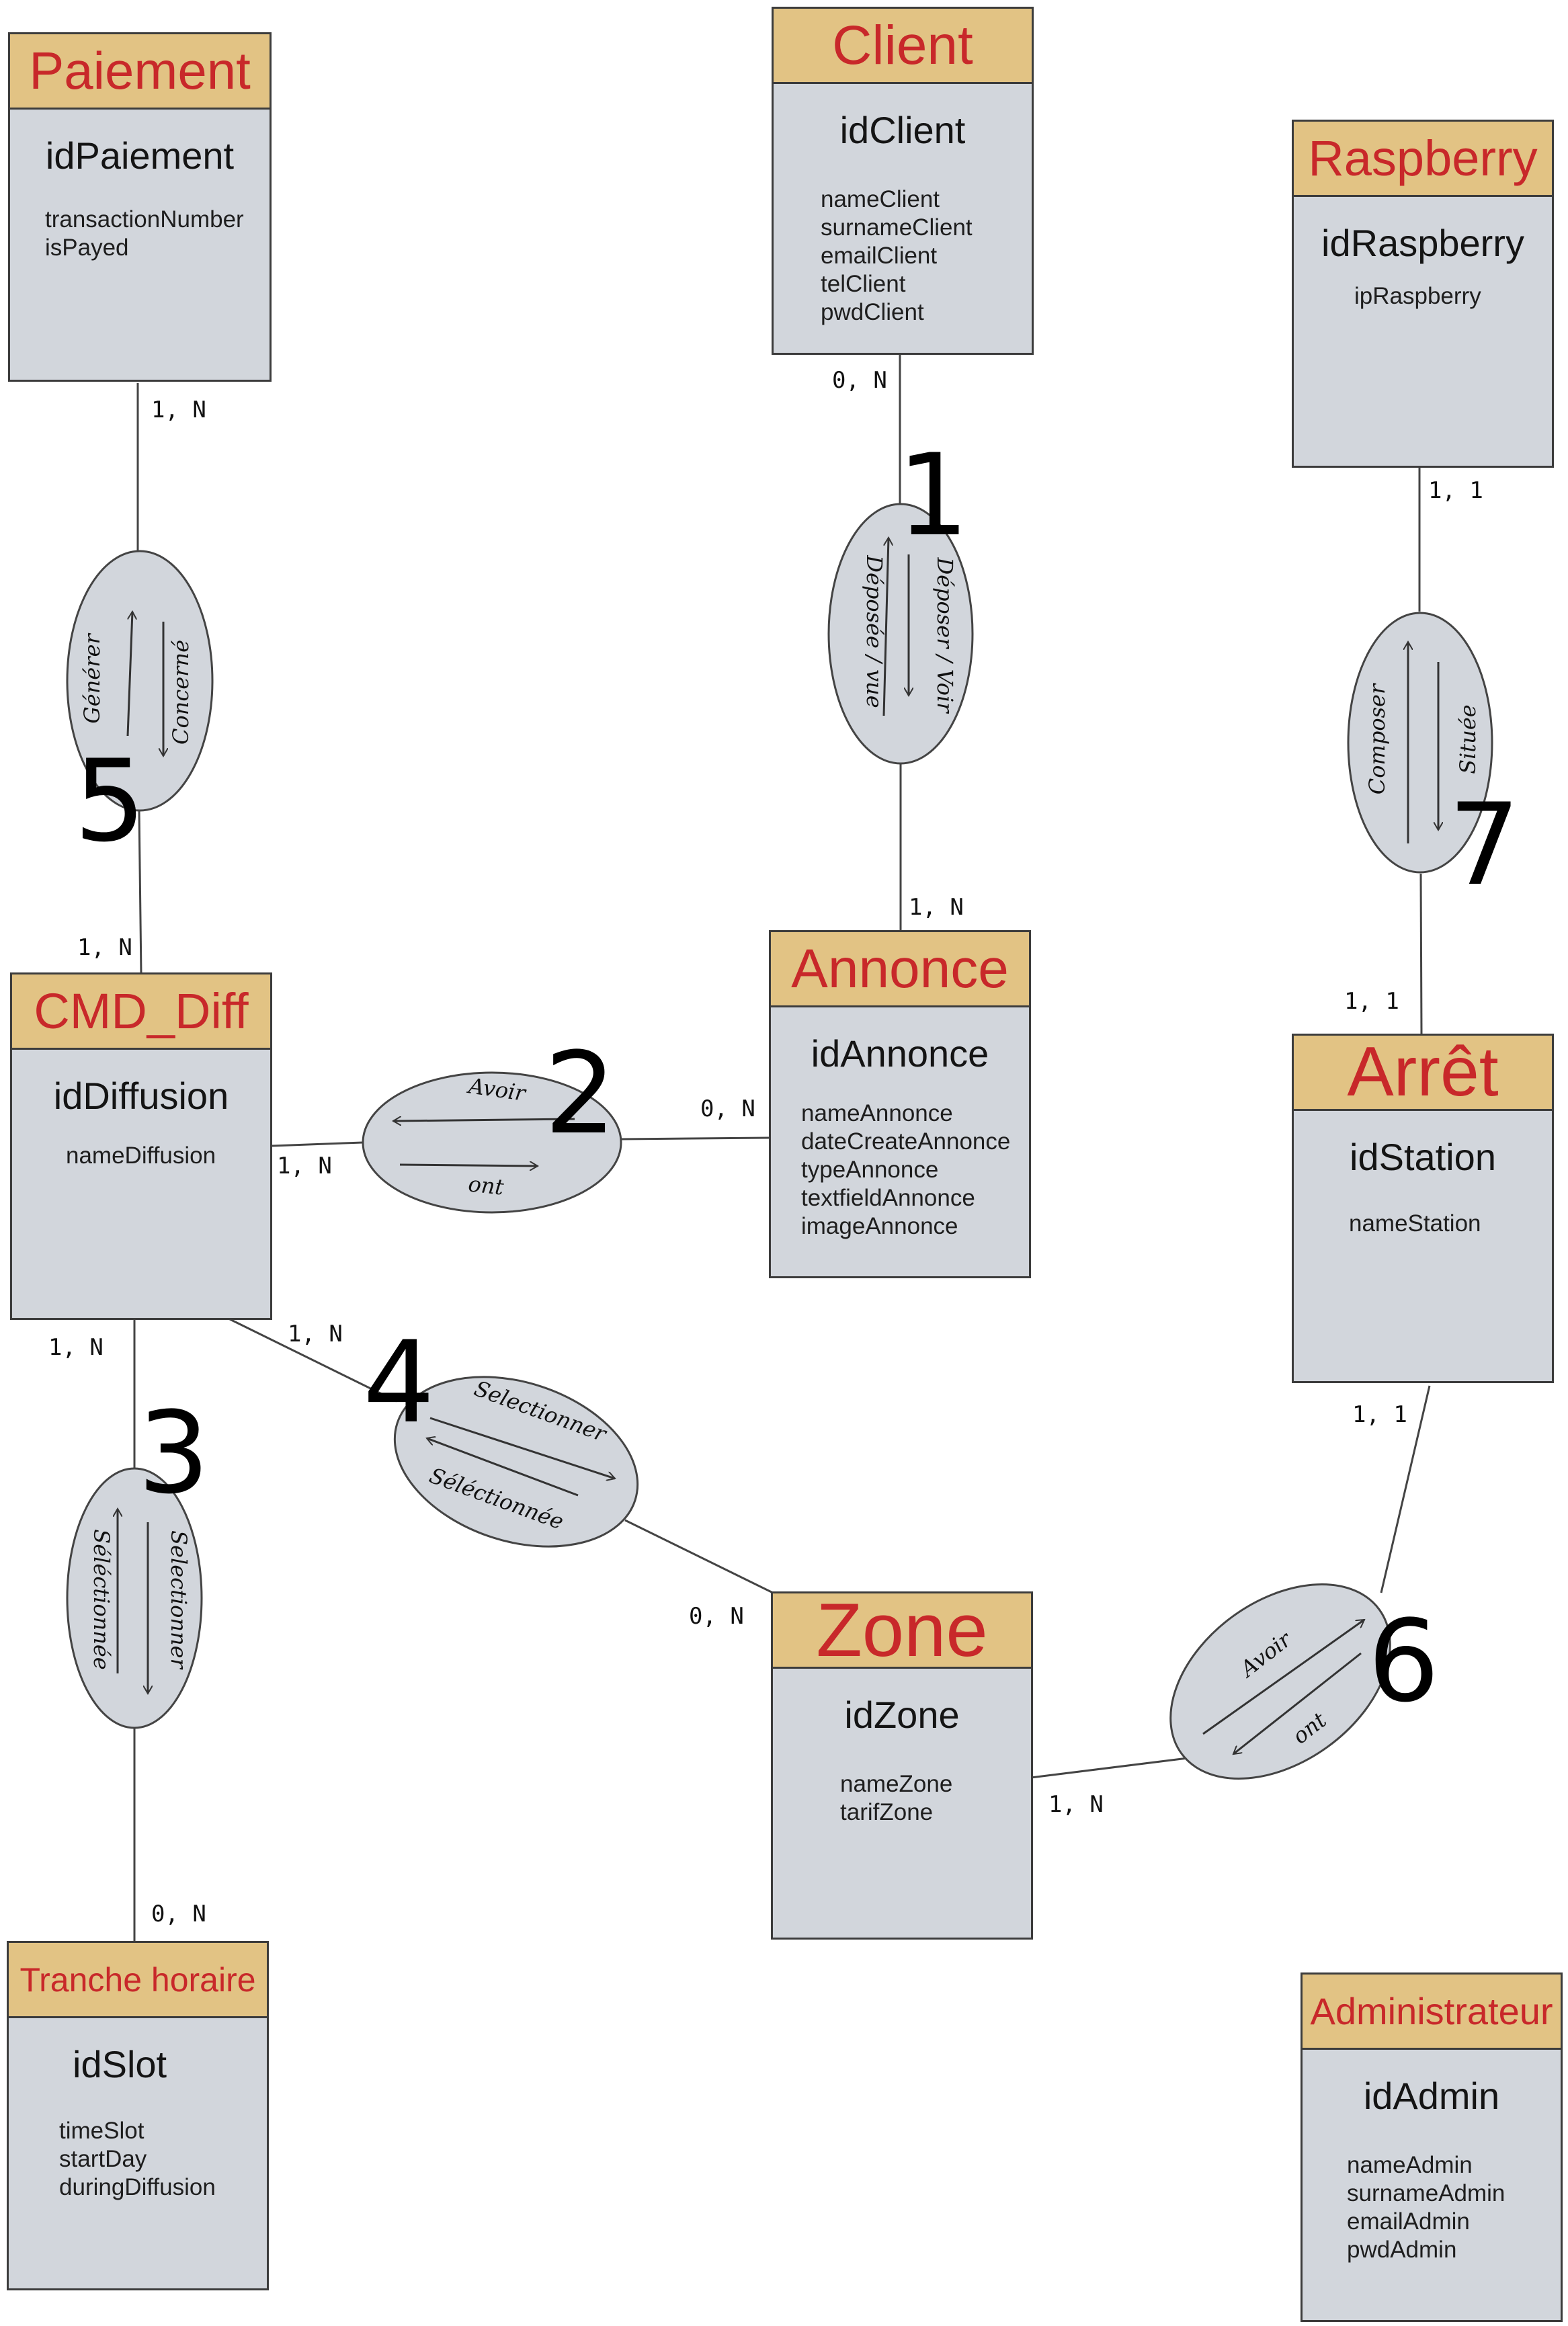  What do you see at coordinates (137, 2187) in the screenshot?
I see `attribute: duringDiffusion` at bounding box center [137, 2187].